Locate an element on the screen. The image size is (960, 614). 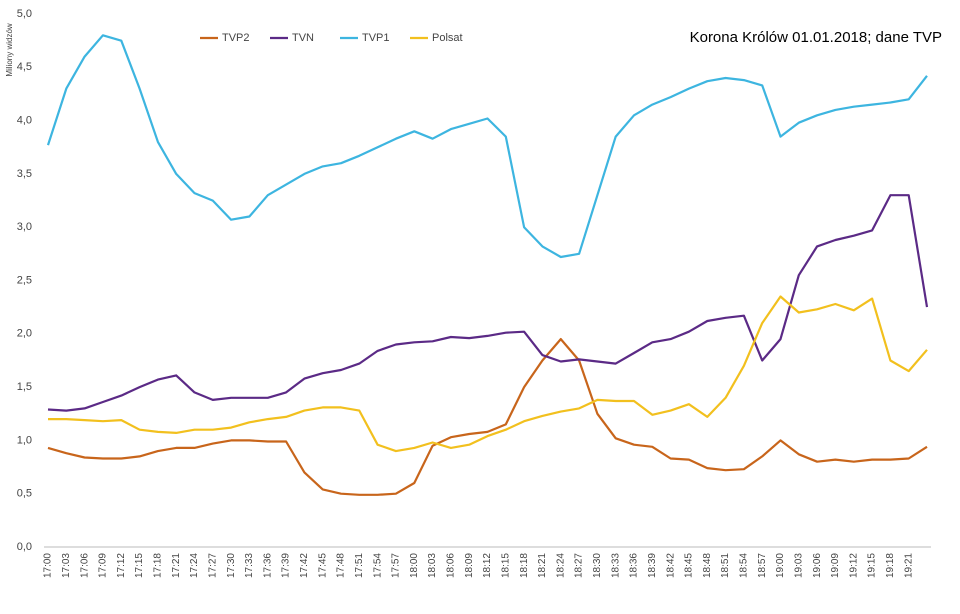
x-tick-label: 18:18 is located at coordinates (524, 565).